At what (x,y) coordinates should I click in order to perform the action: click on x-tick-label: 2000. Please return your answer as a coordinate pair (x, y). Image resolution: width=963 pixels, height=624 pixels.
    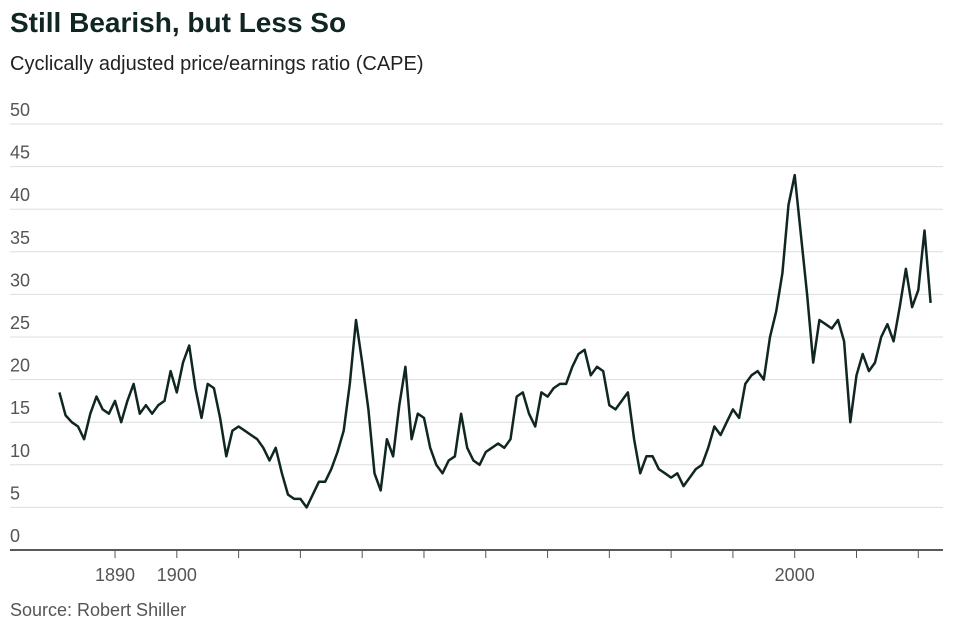
    Looking at the image, I should click on (795, 575).